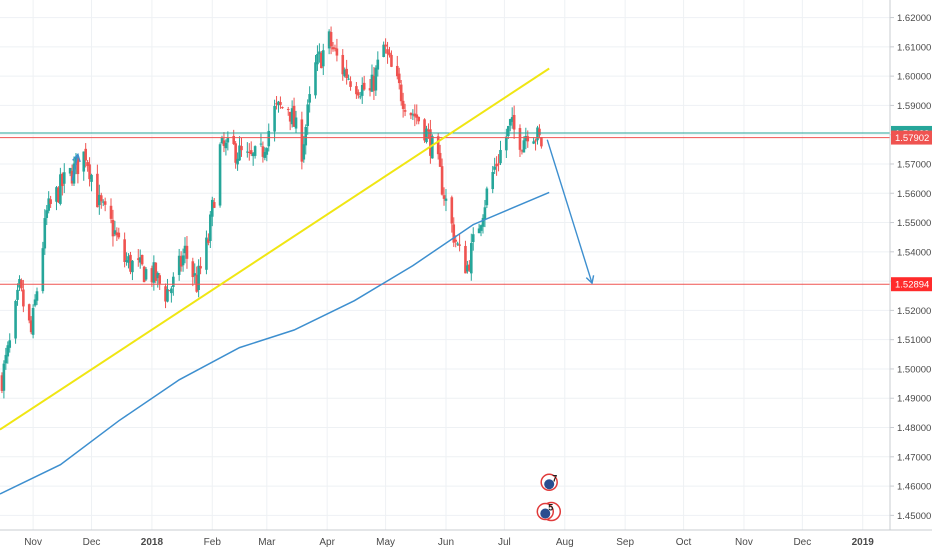 This screenshot has height=555, width=932. I want to click on event-marker: 5, so click(549, 511).